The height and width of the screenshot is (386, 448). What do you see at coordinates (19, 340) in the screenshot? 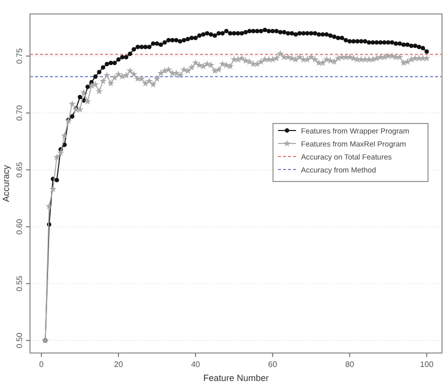
I see `y-tick-label: 0.50` at bounding box center [19, 340].